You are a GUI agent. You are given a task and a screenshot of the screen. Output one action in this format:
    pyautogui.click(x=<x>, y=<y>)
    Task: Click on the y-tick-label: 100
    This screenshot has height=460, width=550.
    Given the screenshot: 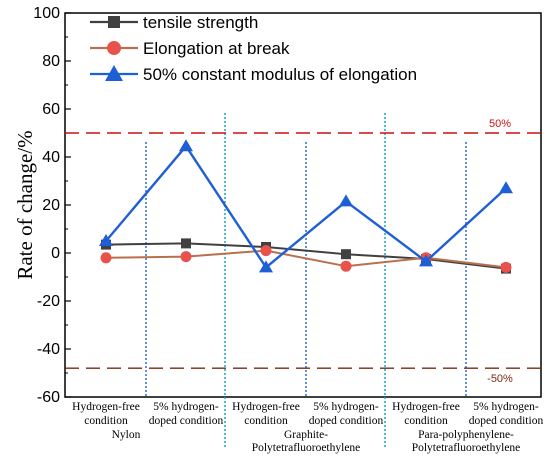 What is the action you would take?
    pyautogui.click(x=46, y=13)
    